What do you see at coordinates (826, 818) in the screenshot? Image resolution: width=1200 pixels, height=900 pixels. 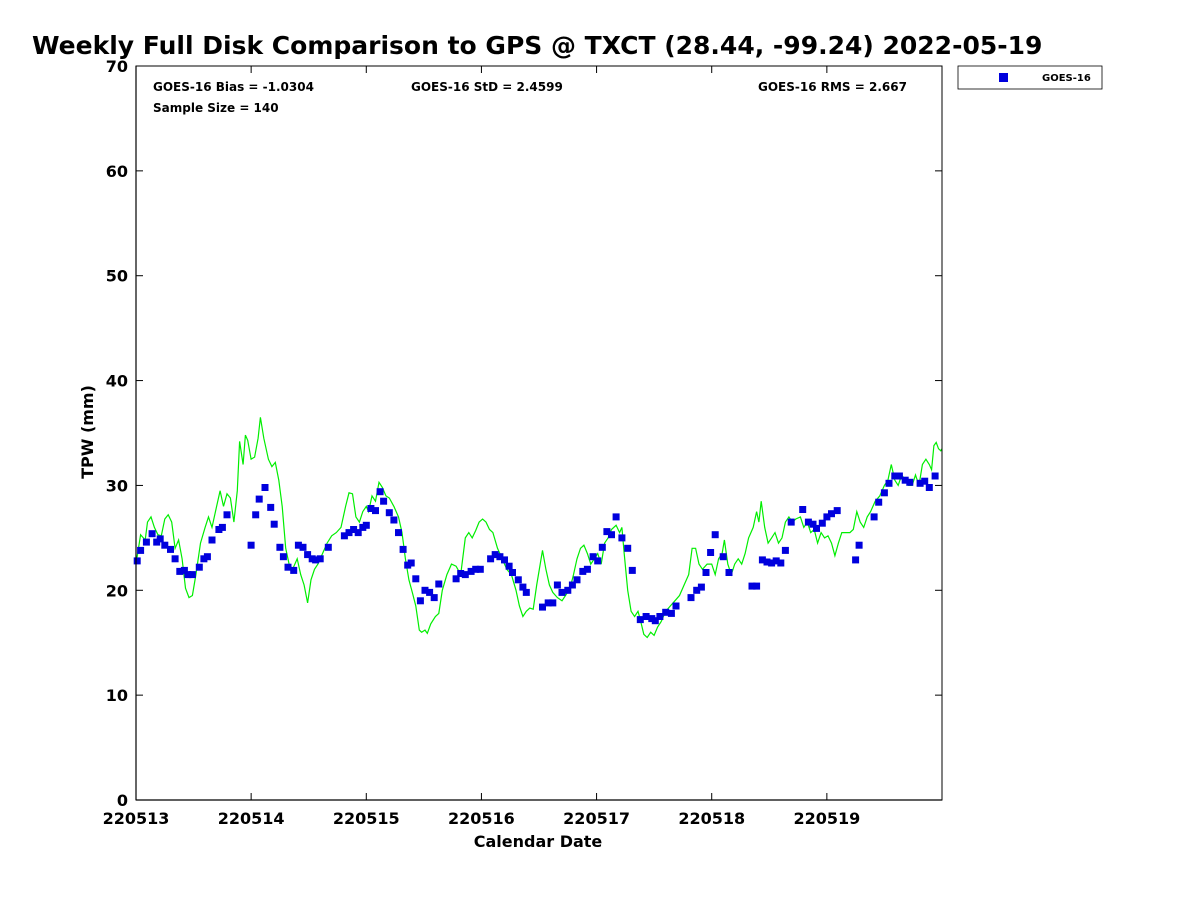 I see `x-tick-label: 220519` at bounding box center [826, 818].